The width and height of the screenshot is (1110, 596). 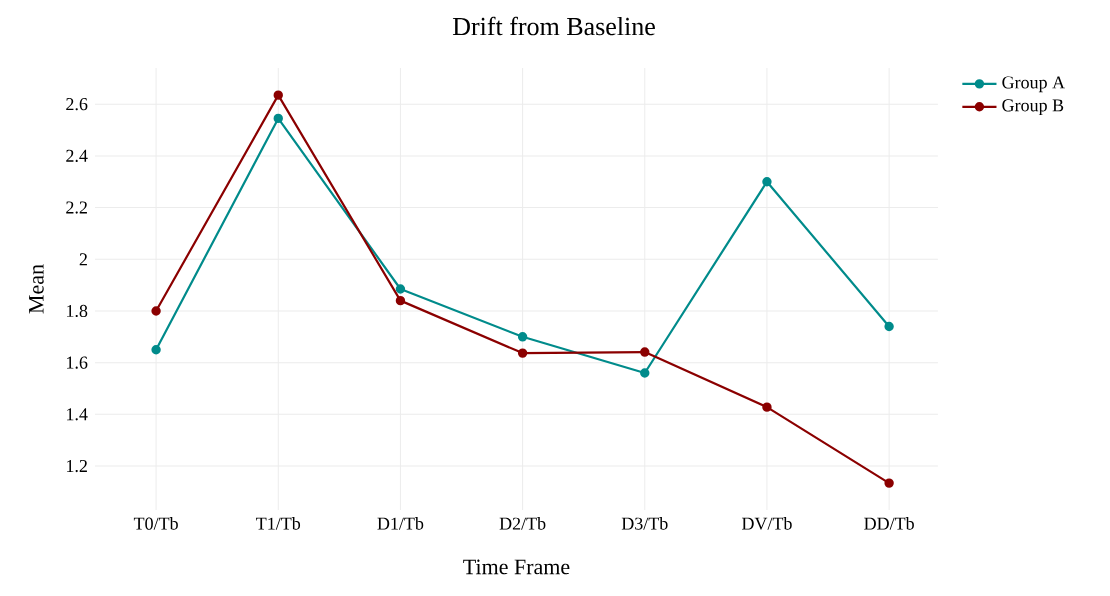 What do you see at coordinates (77, 414) in the screenshot?
I see `y-tick-label: 1.4` at bounding box center [77, 414].